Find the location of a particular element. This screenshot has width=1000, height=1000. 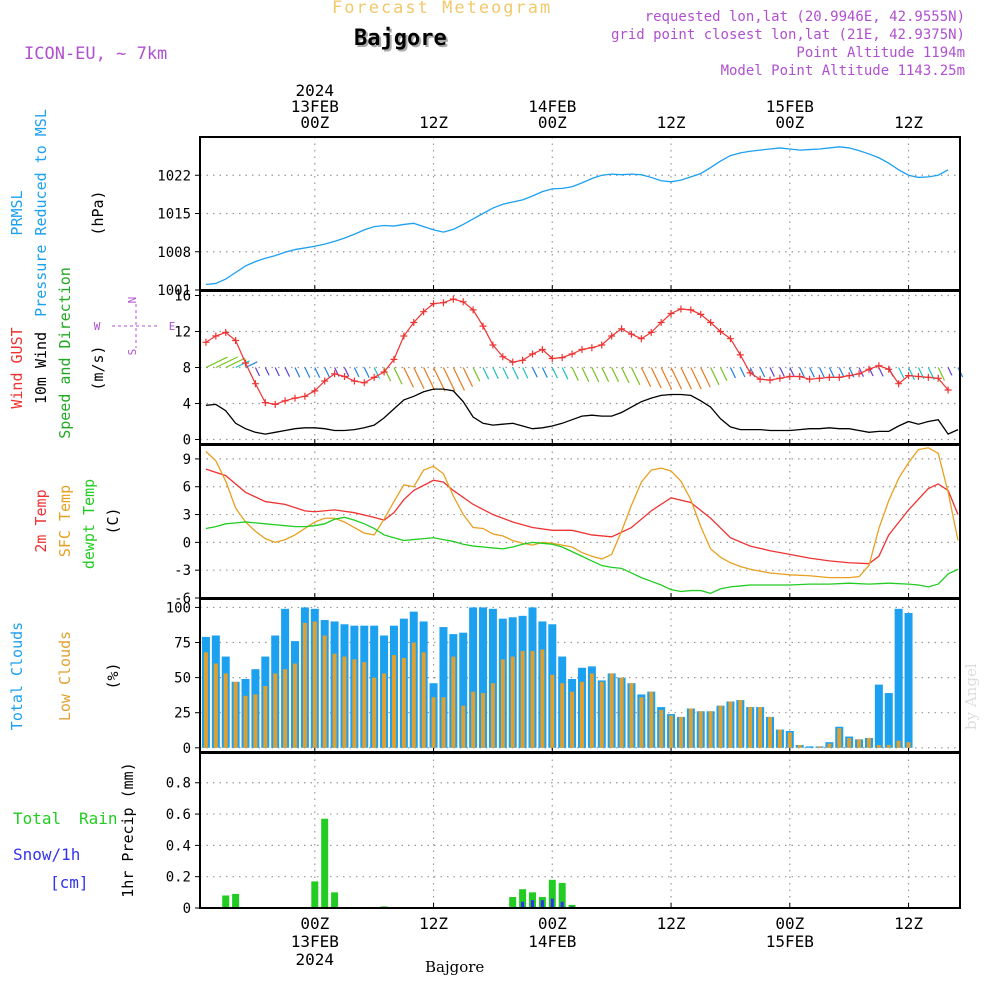

wind-speed-label: 10m Wind is located at coordinates (41, 368).